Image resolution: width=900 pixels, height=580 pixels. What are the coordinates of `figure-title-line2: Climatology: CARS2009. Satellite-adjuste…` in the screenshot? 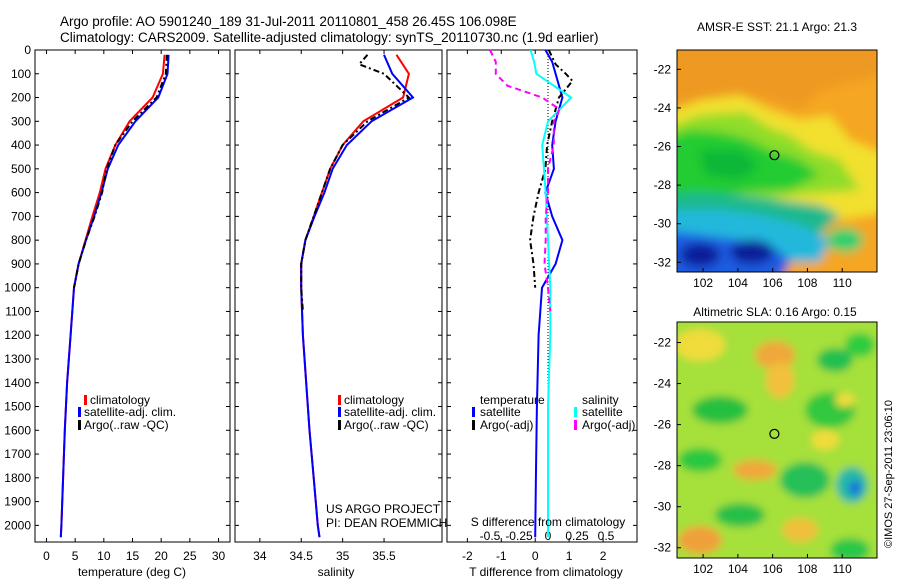 It's located at (329, 37).